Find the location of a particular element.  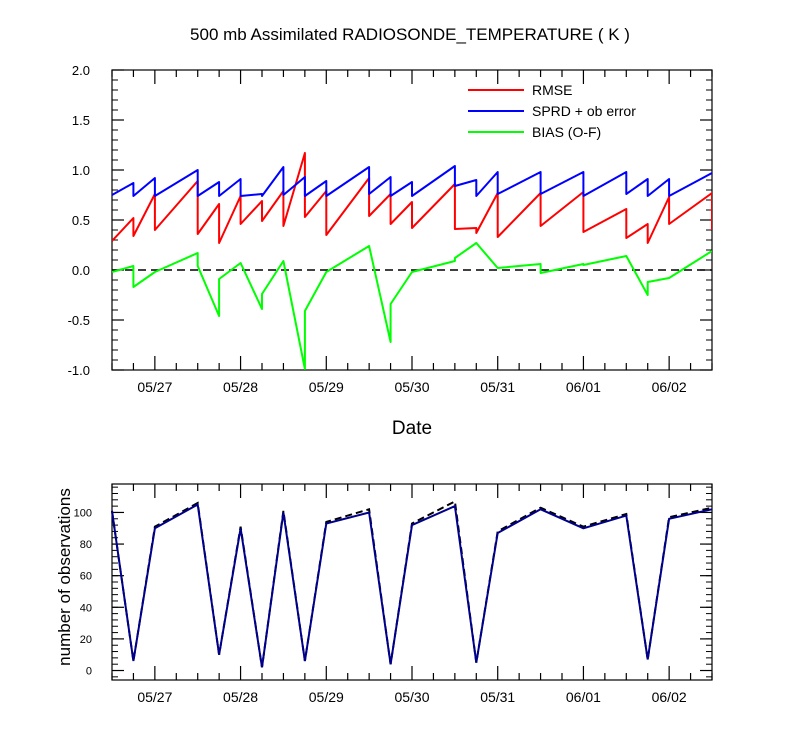

top-xtick-label: 06/02 is located at coordinates (669, 387).